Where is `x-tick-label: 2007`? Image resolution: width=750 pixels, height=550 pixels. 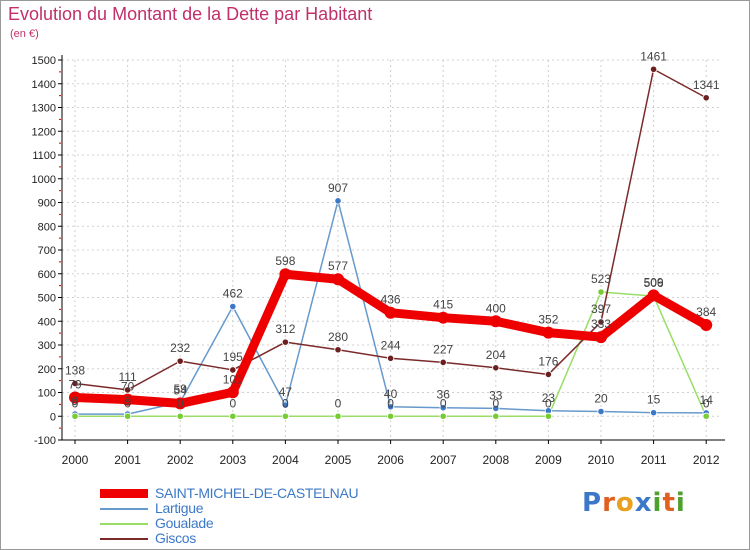
x-tick-label: 2007 is located at coordinates (443, 460).